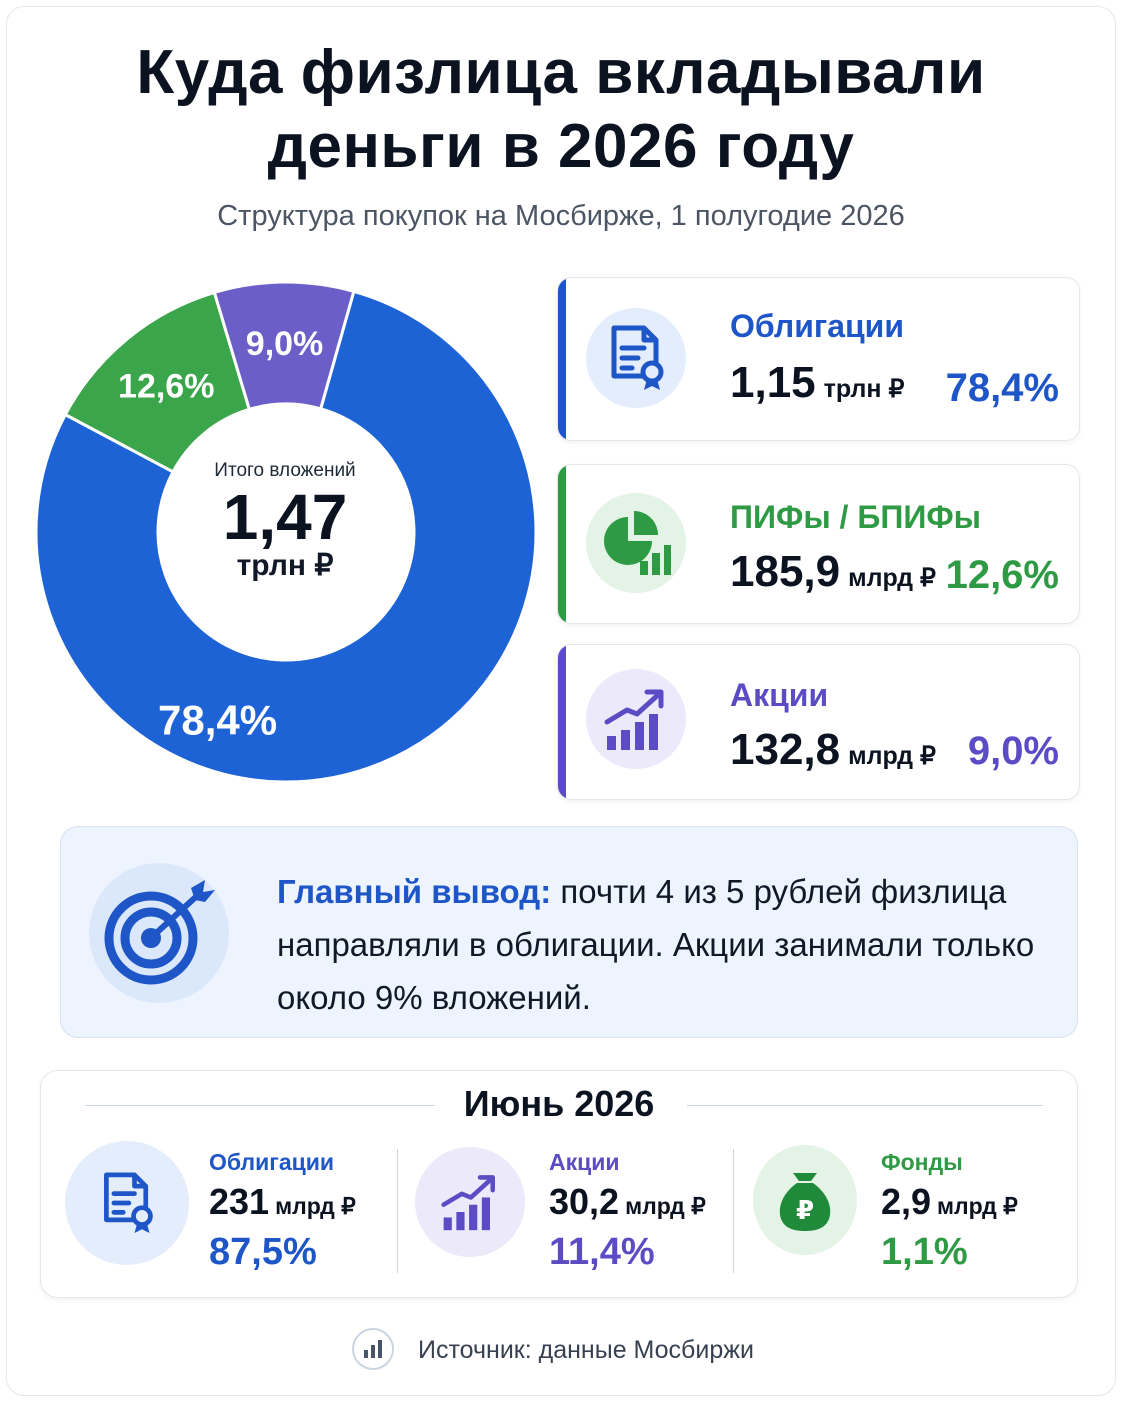 The width and height of the screenshot is (1122, 1402). Describe the element at coordinates (636, 543) in the screenshot. I see `pie-chart-icon` at that location.